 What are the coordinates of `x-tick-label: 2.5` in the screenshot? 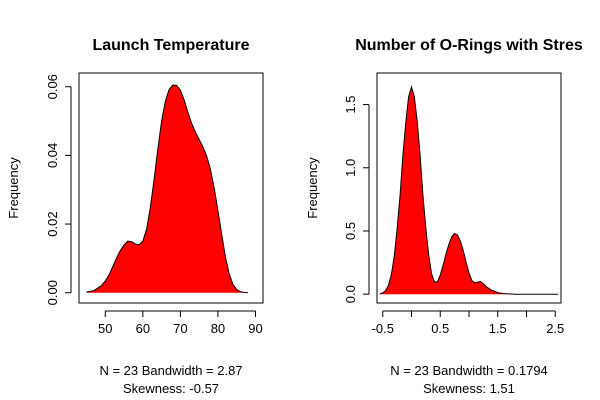 It's located at (555, 328).